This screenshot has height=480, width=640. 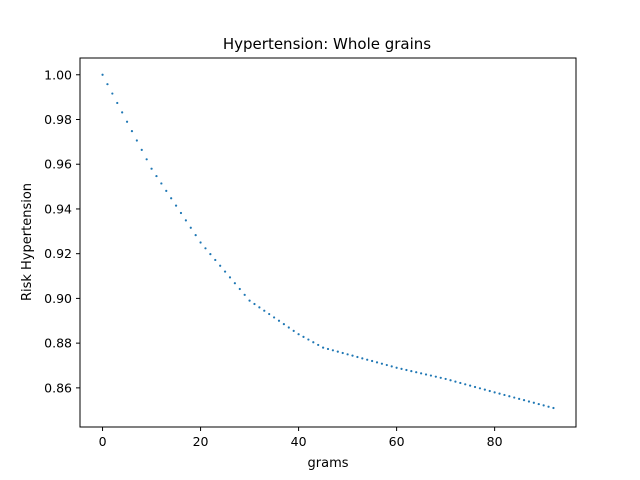 I want to click on x-tick-label: 60, so click(x=397, y=441).